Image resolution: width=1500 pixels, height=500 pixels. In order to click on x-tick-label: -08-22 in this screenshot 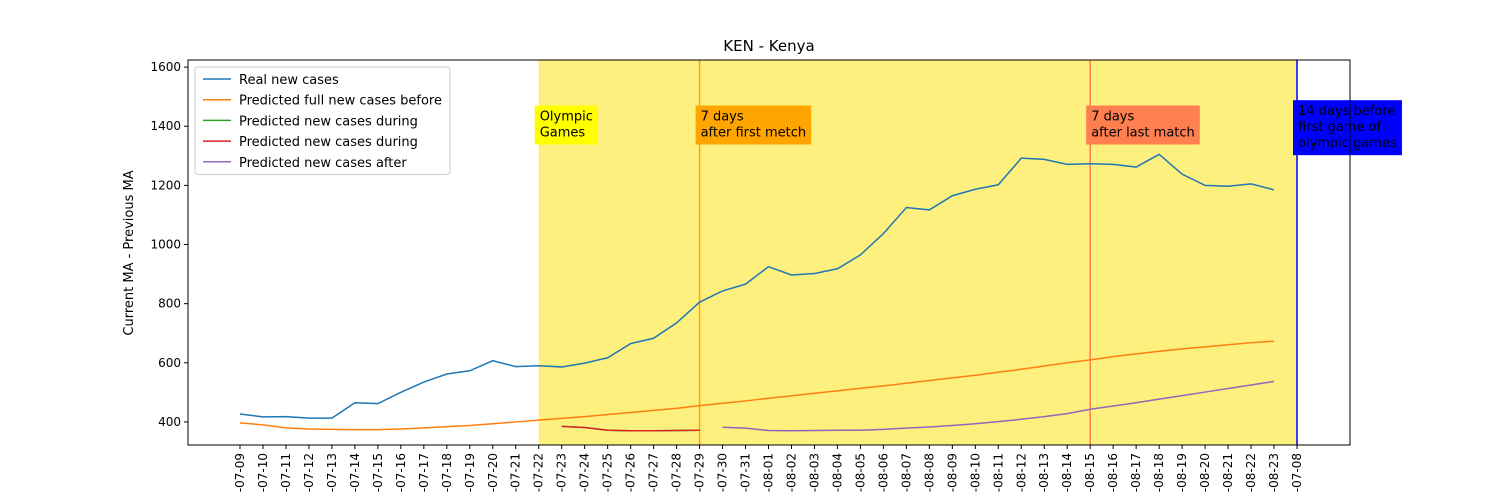, I will do `click(1251, 472)`.